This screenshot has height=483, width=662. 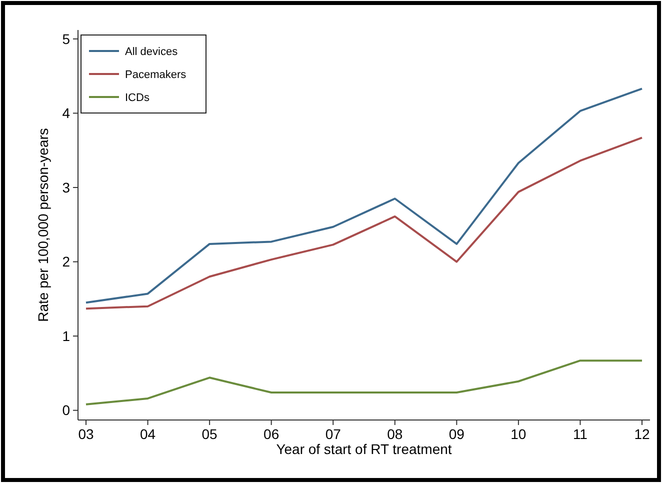 What do you see at coordinates (66, 336) in the screenshot?
I see `y-tick-label: 1` at bounding box center [66, 336].